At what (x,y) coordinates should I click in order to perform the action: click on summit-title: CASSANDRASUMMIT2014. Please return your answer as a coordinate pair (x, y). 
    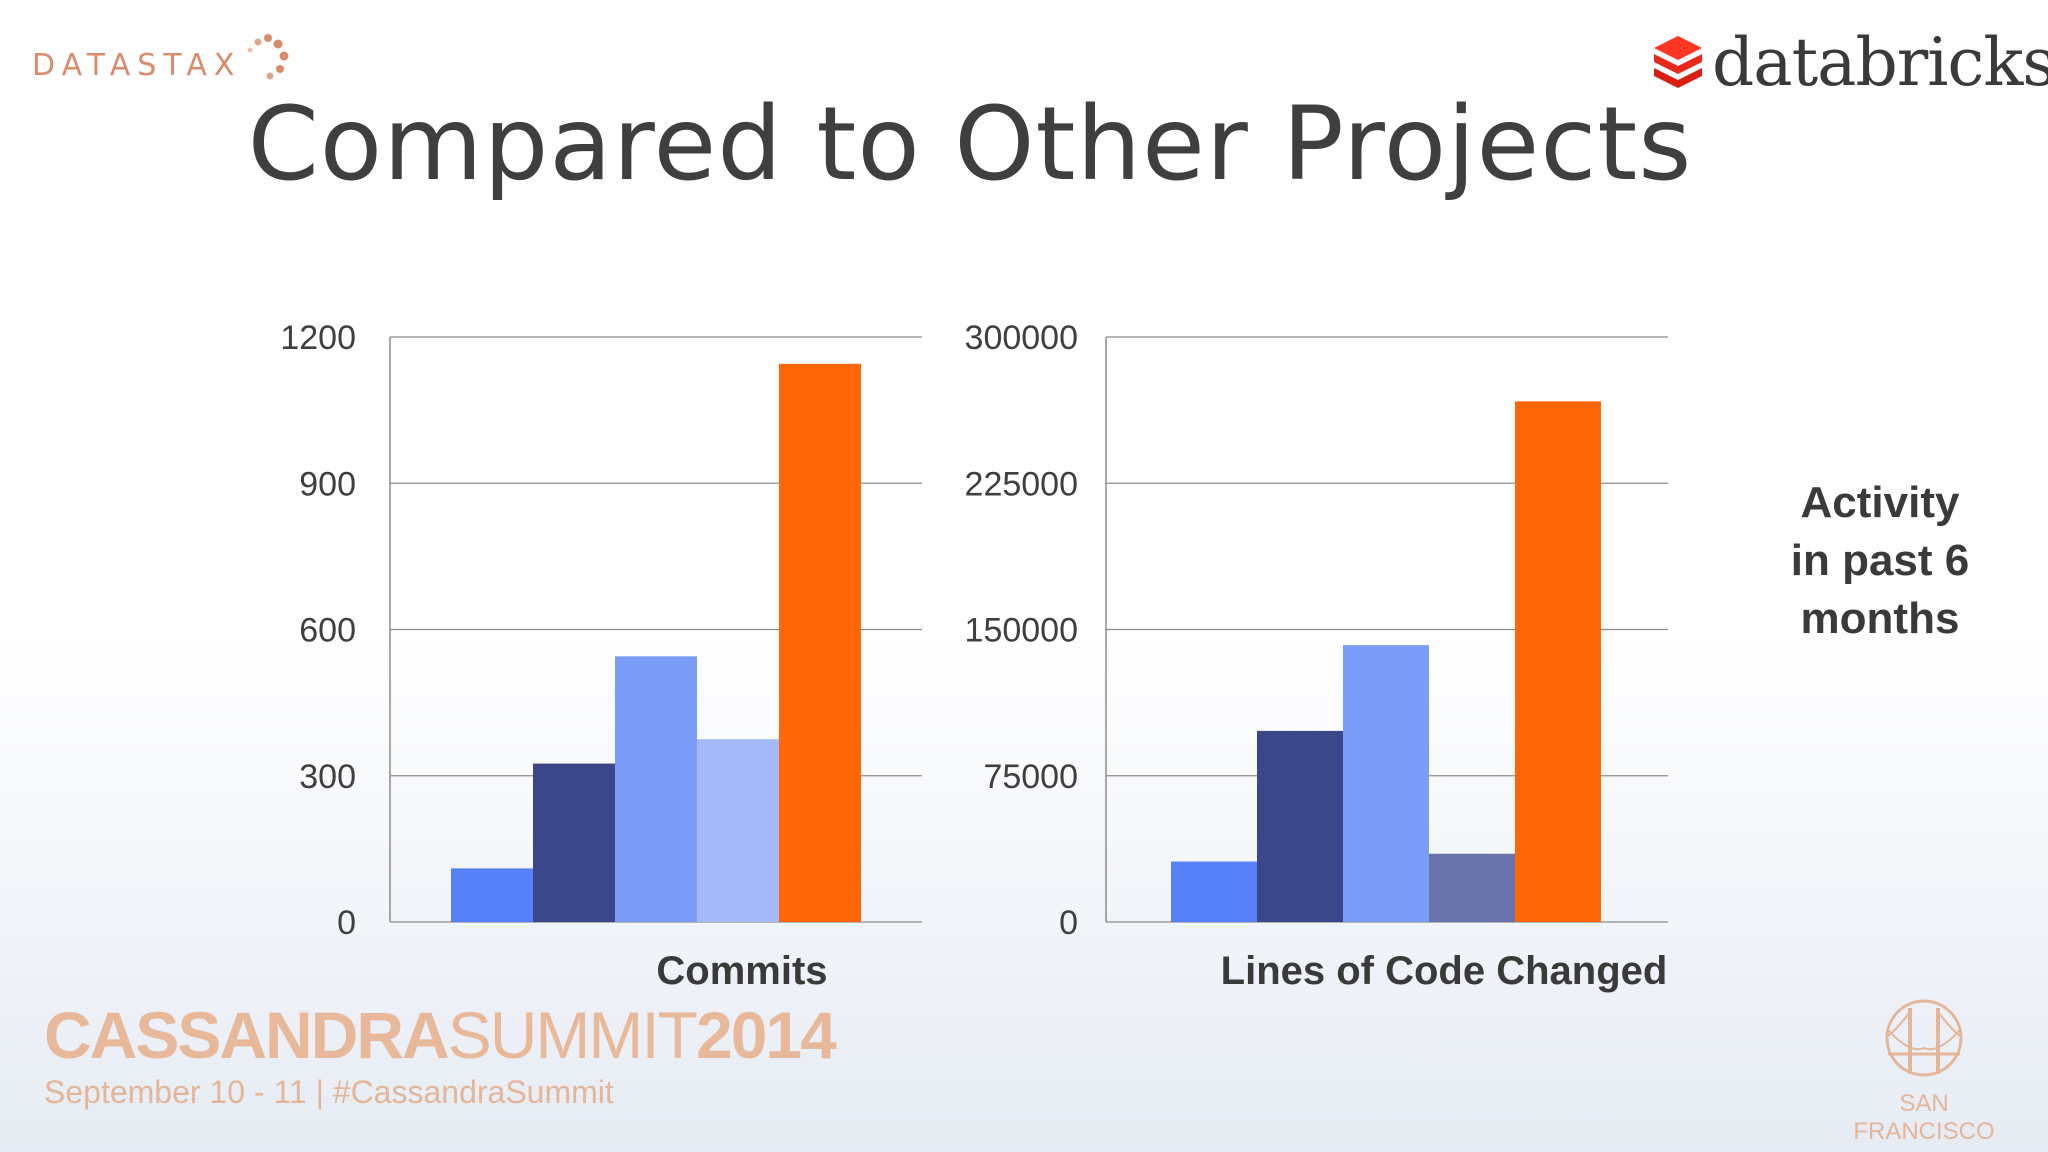
    Looking at the image, I should click on (440, 1035).